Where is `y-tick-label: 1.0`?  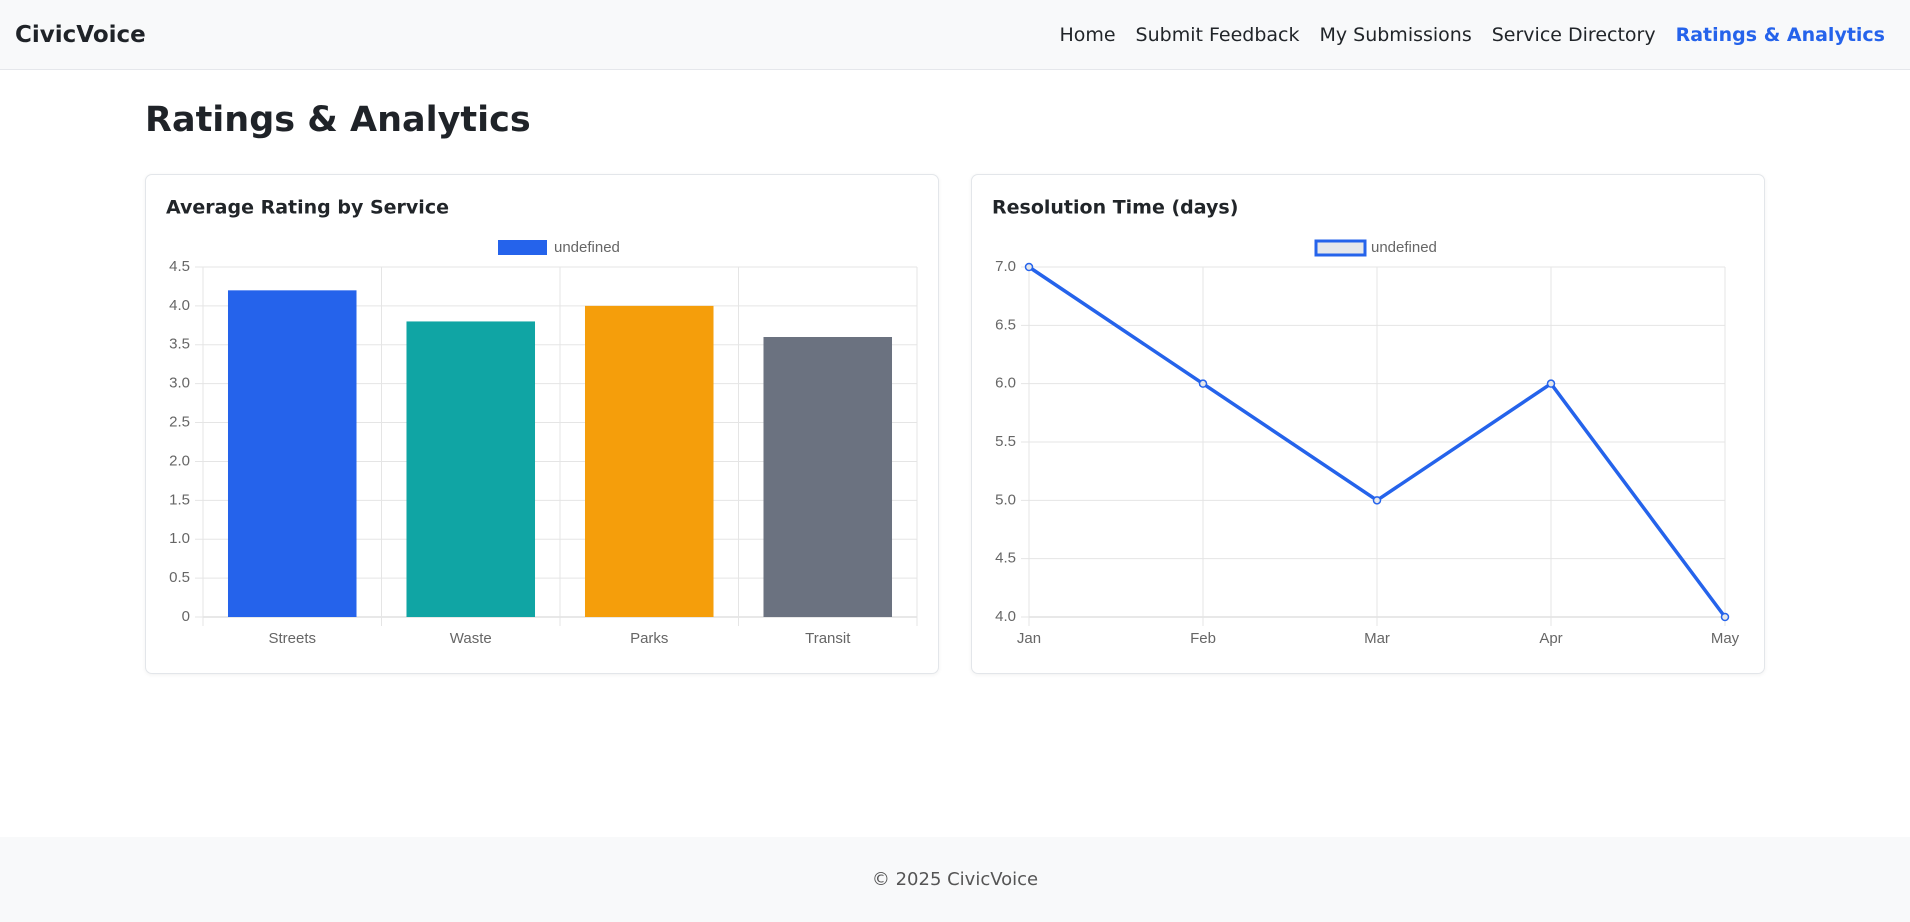
y-tick-label: 1.0 is located at coordinates (179, 538).